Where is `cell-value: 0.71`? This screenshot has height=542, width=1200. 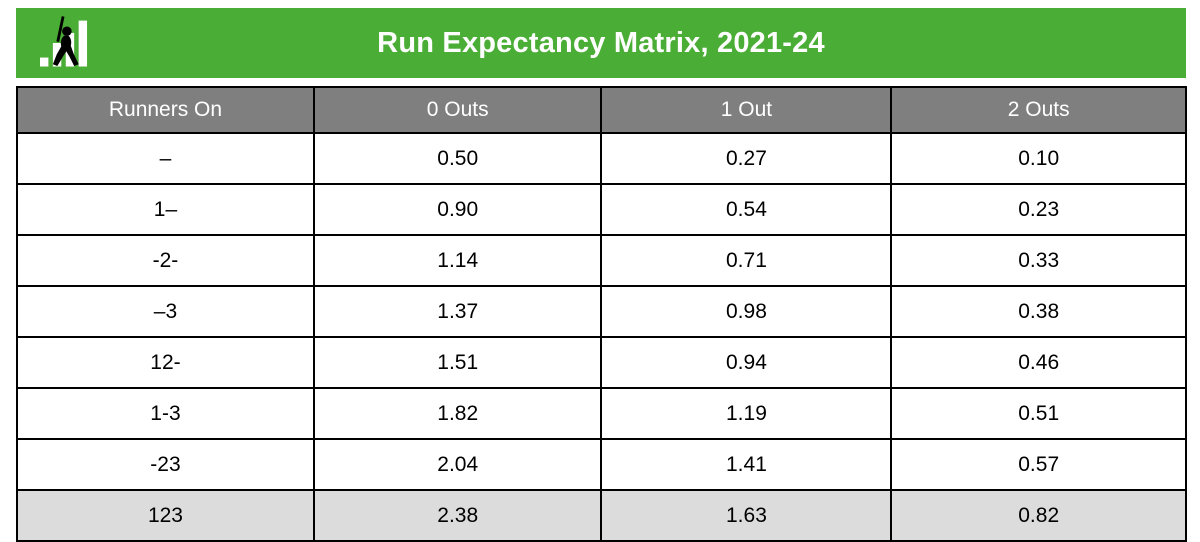 cell-value: 0.71 is located at coordinates (746, 260).